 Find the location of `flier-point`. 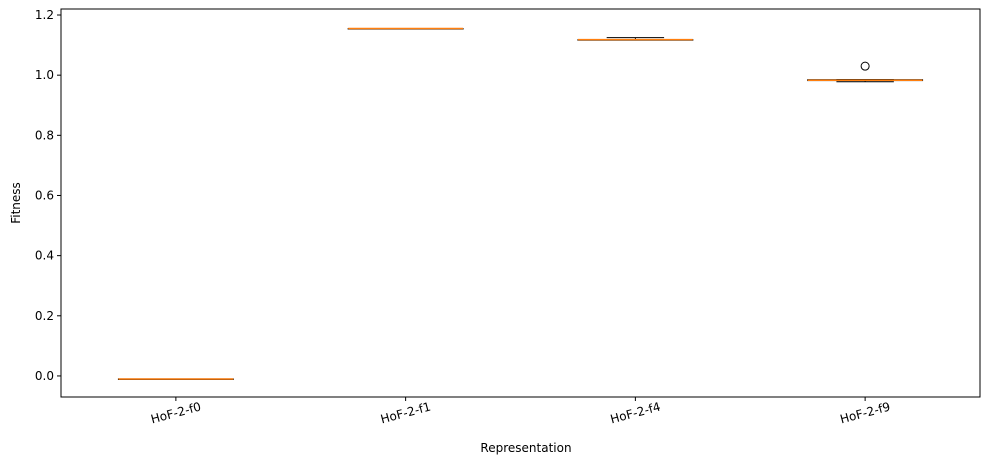

flier-point is located at coordinates (865, 66).